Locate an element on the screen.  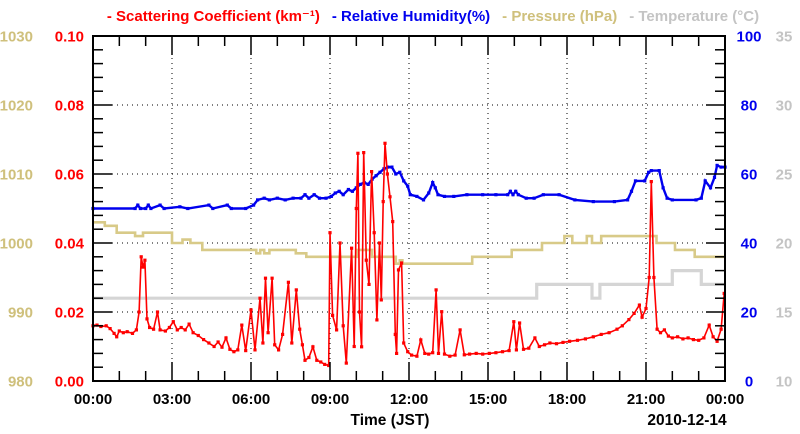
y-tick-label: 10 is located at coordinates (784, 382).